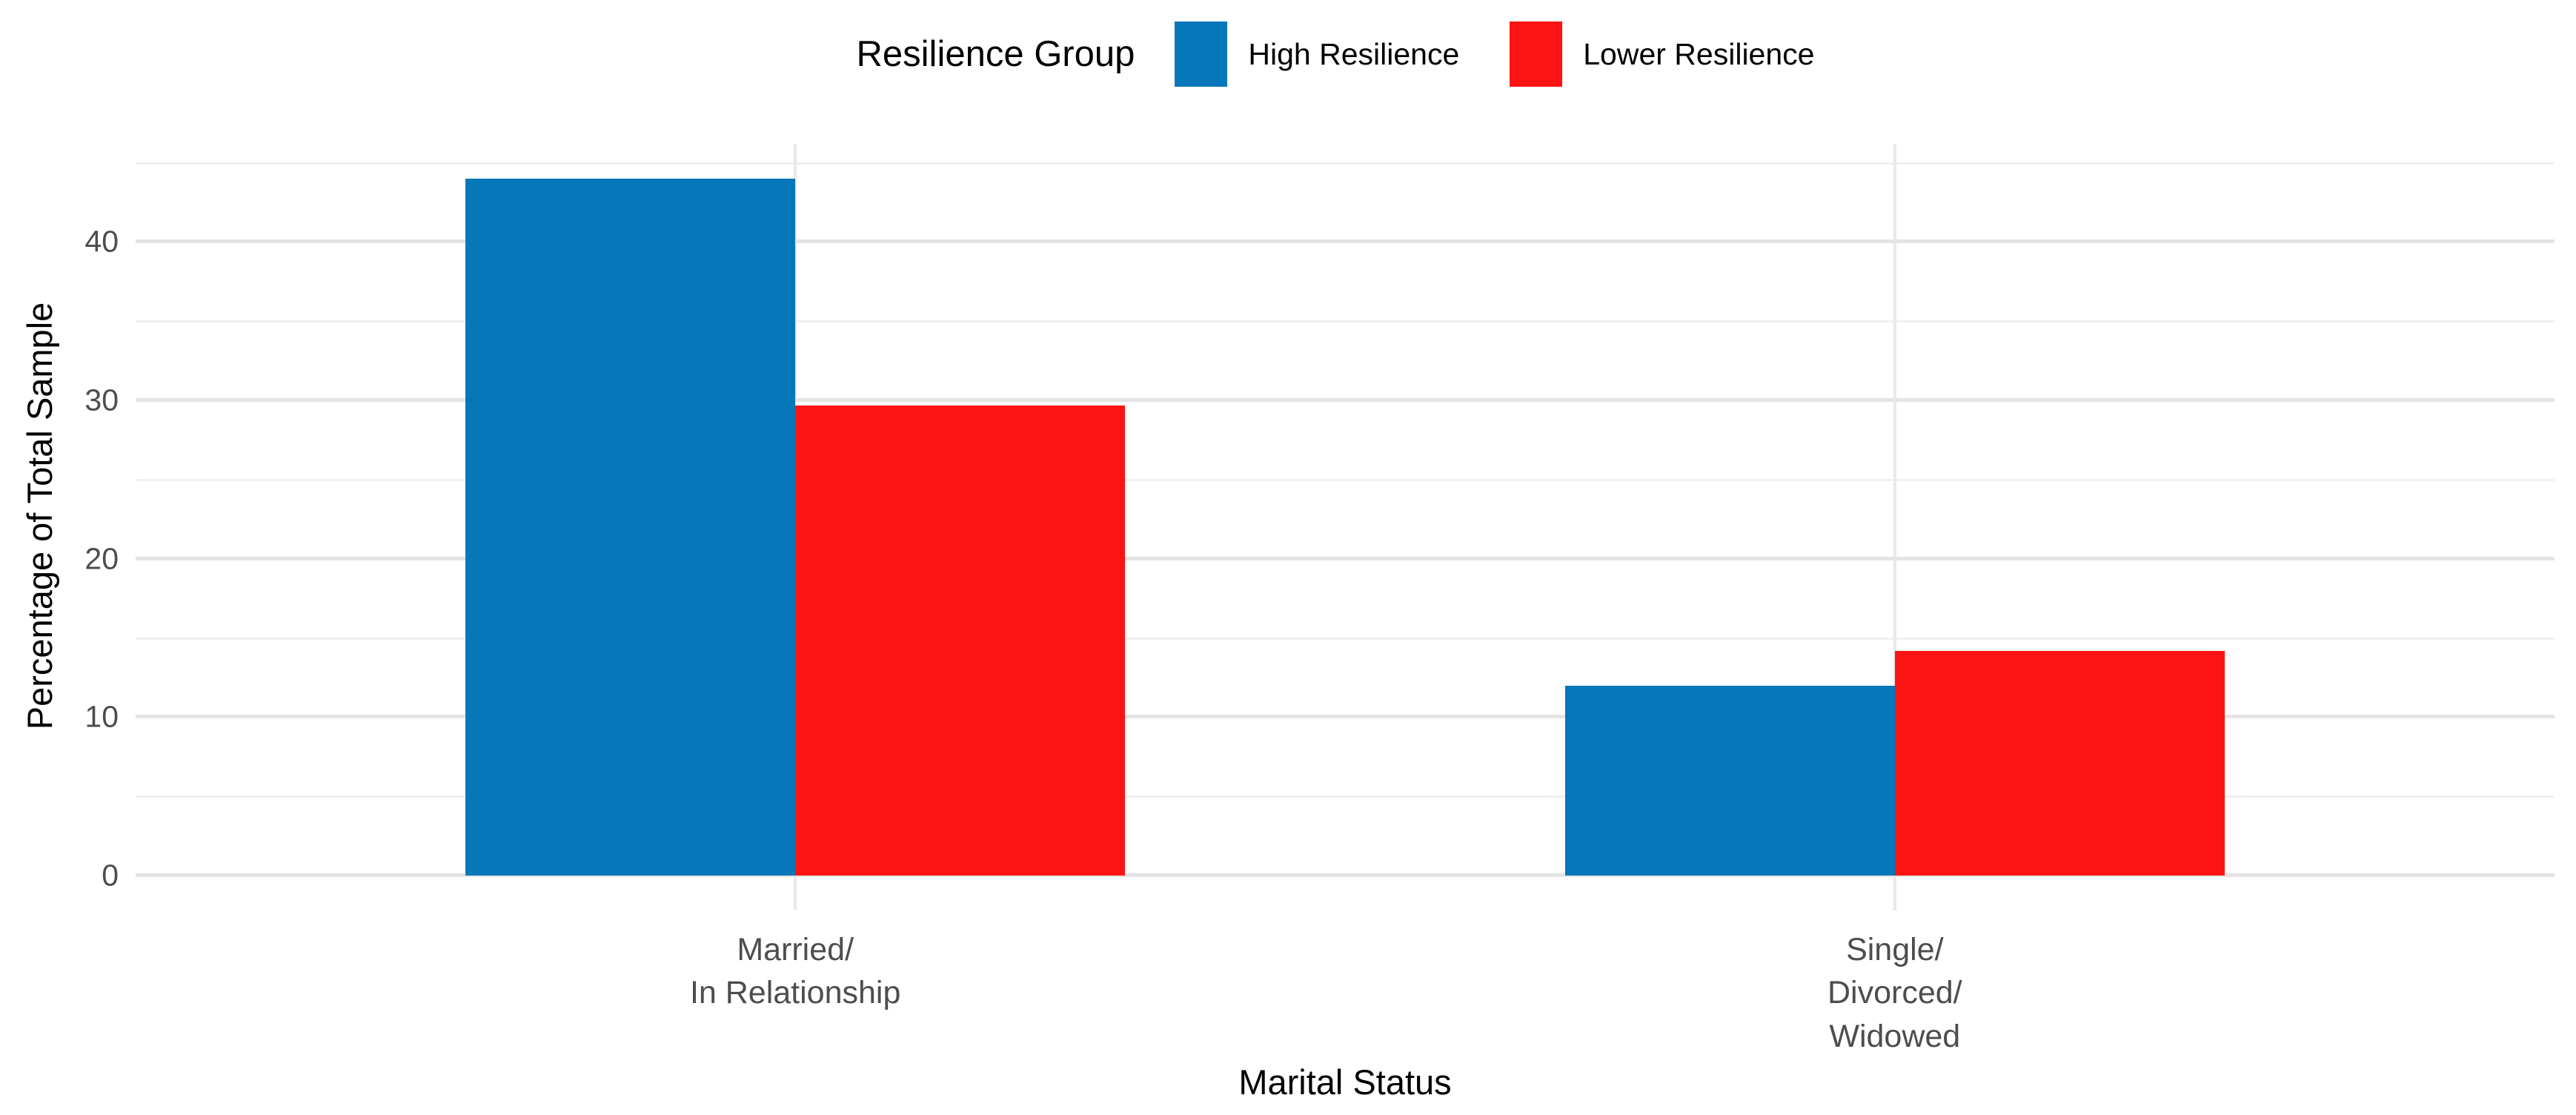 This screenshot has width=2576, height=1115. Describe the element at coordinates (101, 716) in the screenshot. I see `y-tick-label-10: 10` at that location.